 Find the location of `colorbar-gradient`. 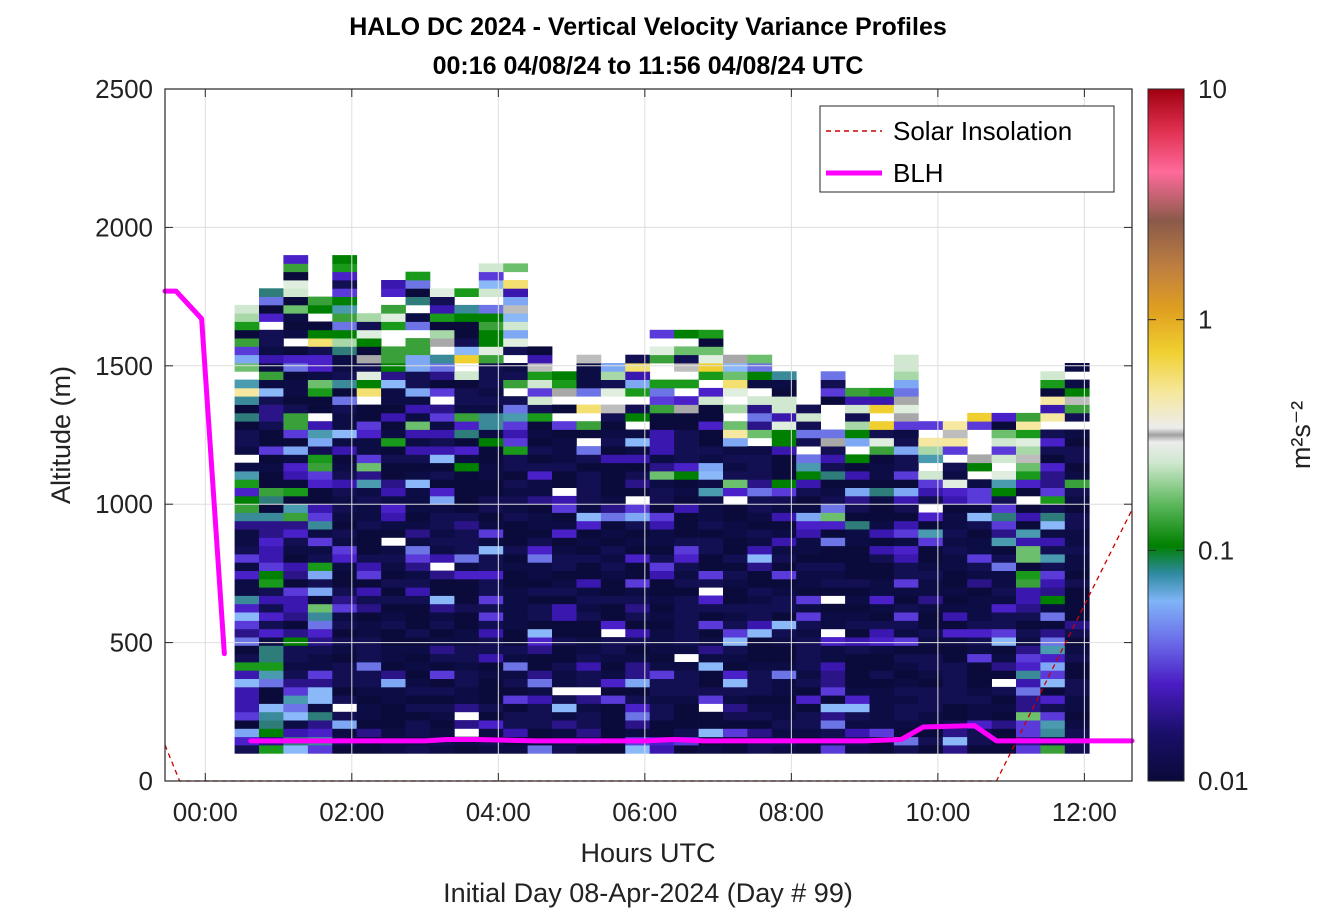

colorbar-gradient is located at coordinates (1166, 435).